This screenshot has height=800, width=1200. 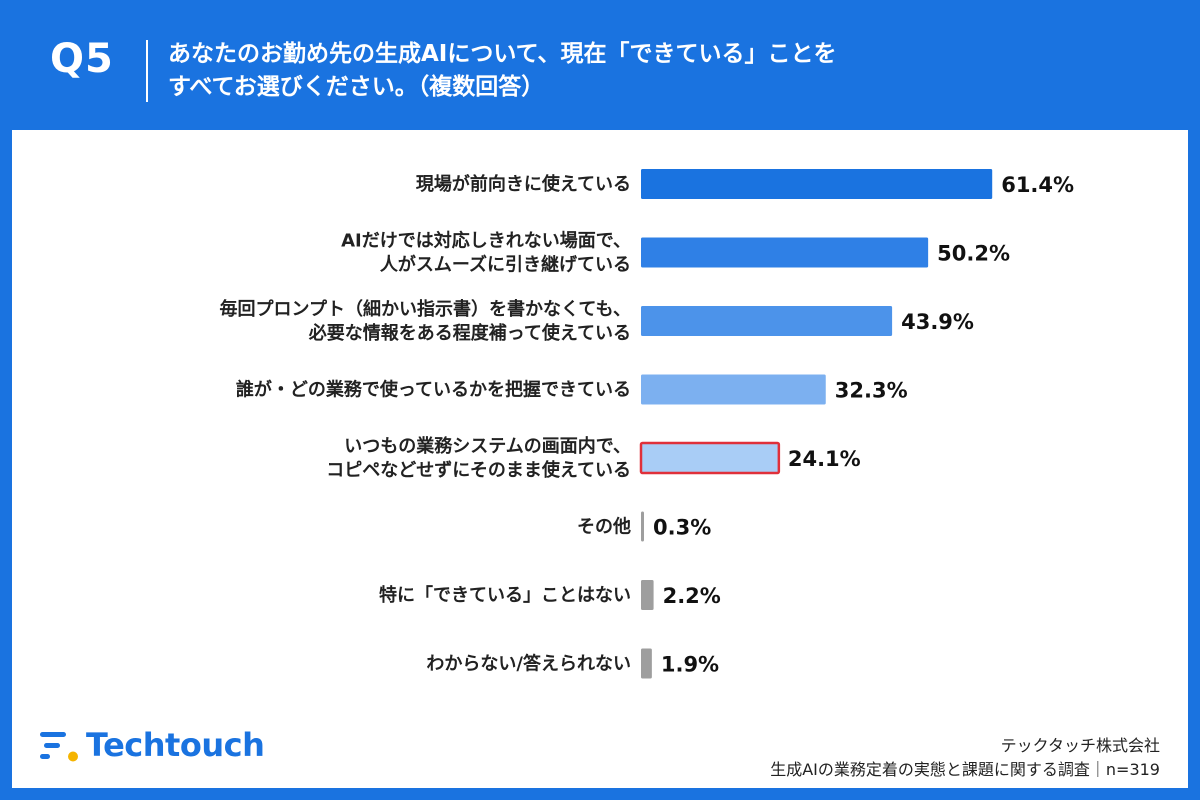 What do you see at coordinates (682, 528) in the screenshot?
I see `value-label: 0.3%` at bounding box center [682, 528].